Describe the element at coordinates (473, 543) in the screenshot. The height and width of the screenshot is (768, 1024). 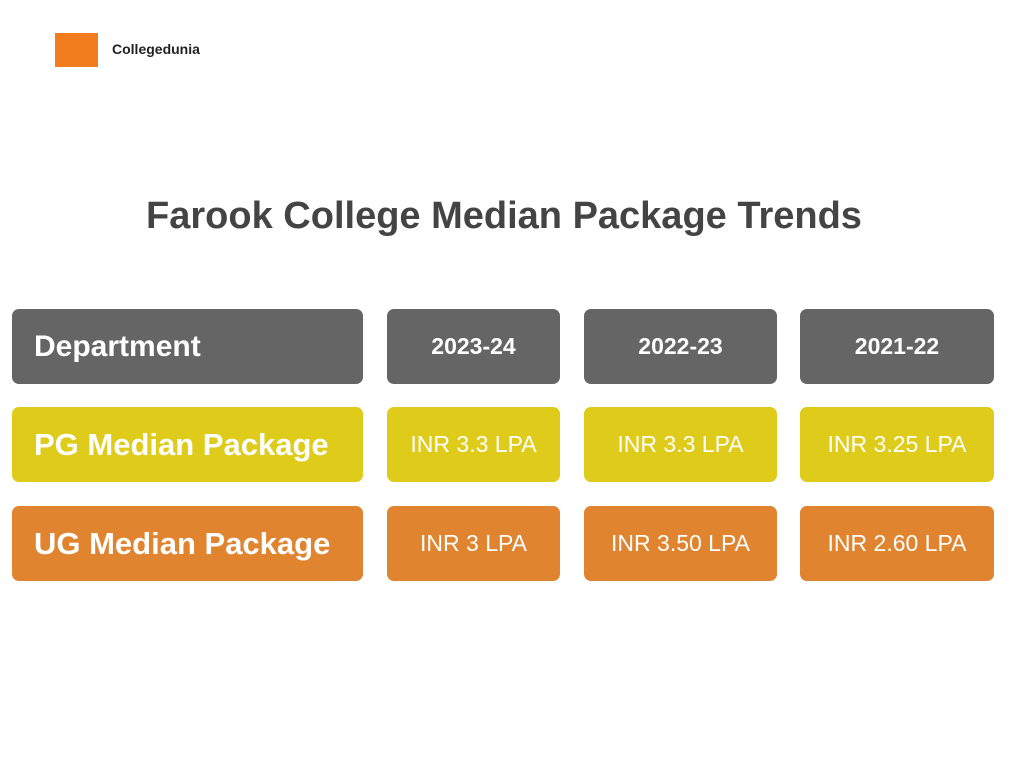
I see `table-cell: INR 3 LPA` at that location.